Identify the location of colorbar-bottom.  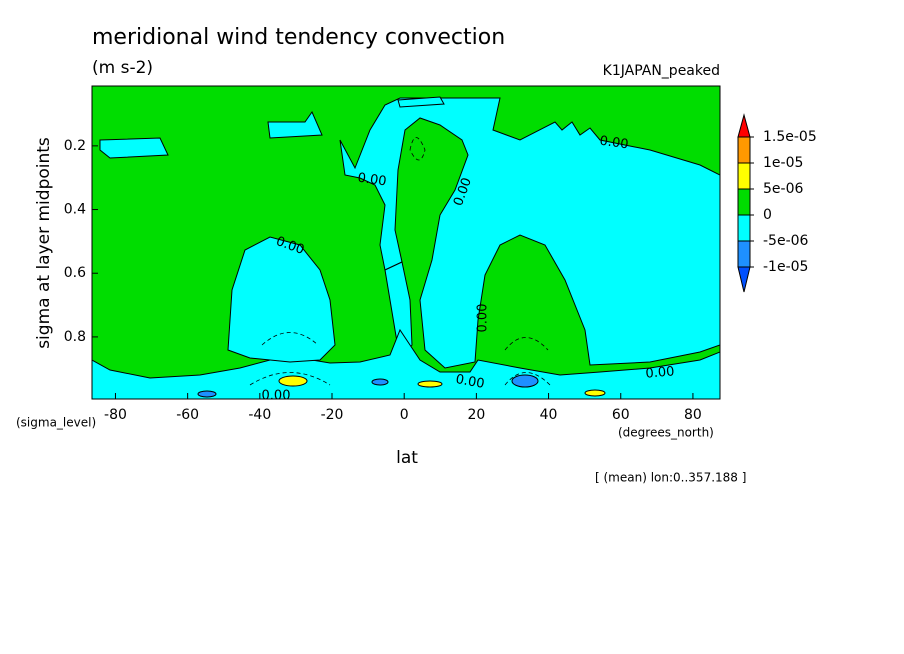
(744, 279).